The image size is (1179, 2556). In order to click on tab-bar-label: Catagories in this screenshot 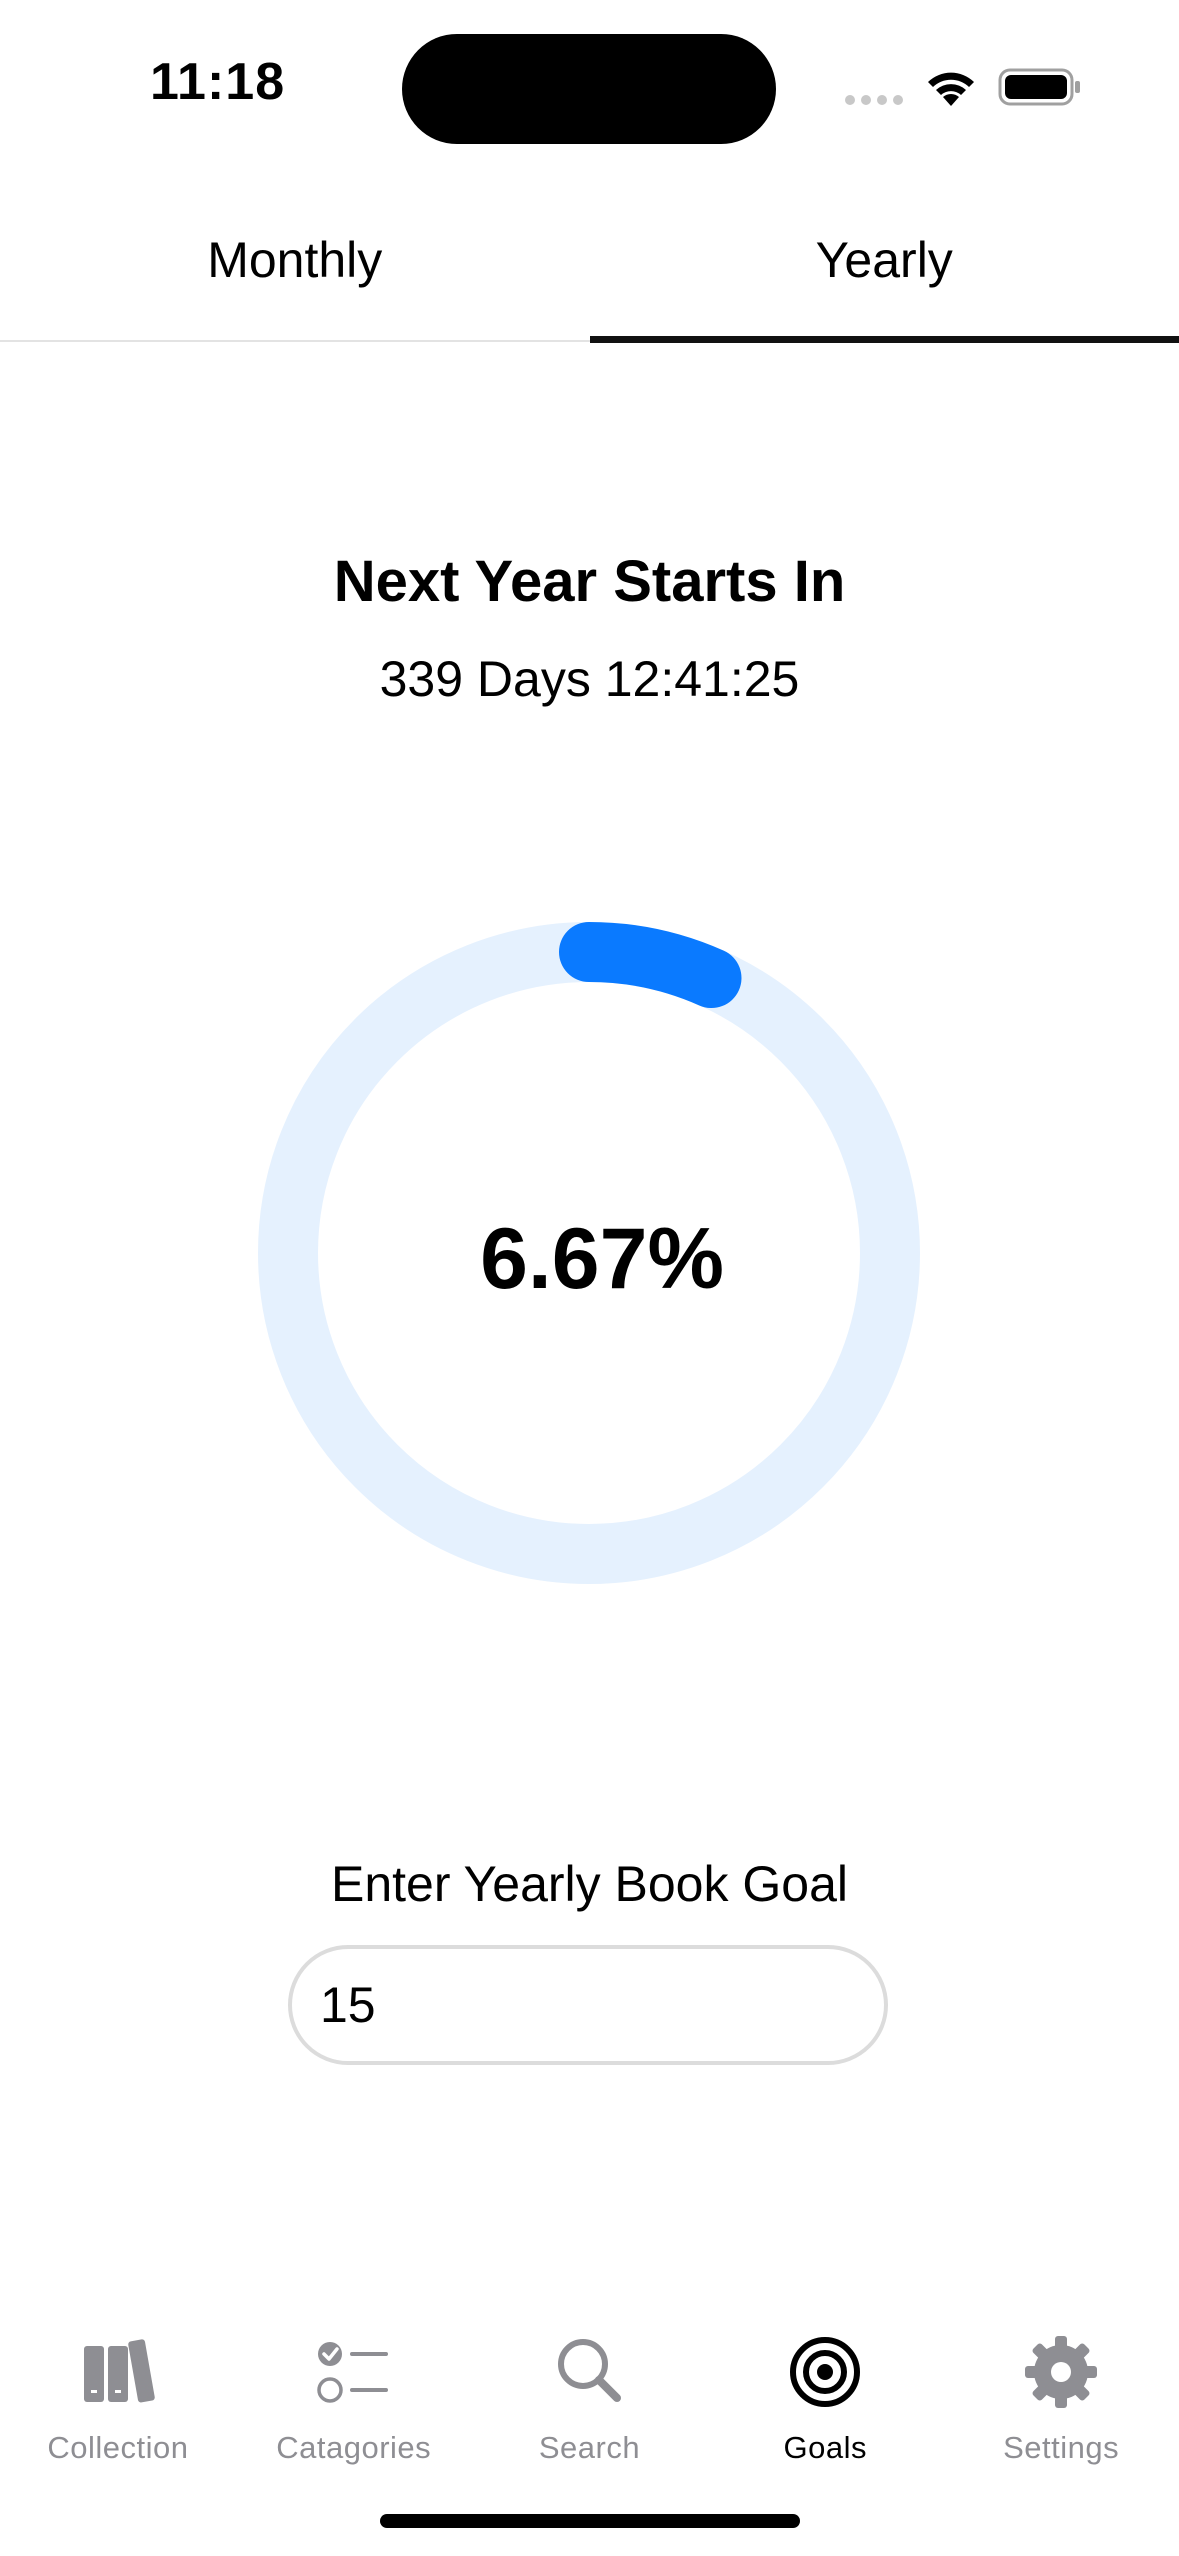, I will do `click(354, 2447)`.